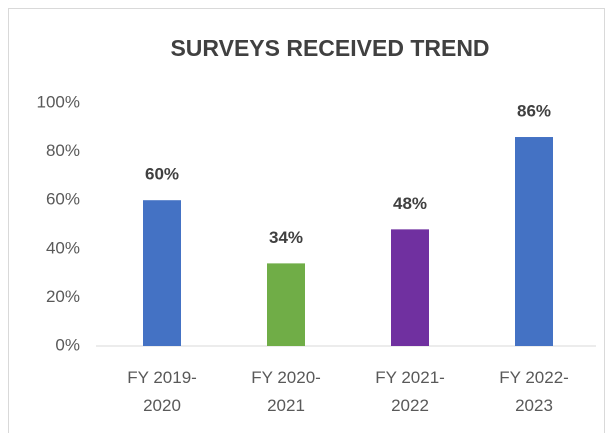 The width and height of the screenshot is (615, 433). What do you see at coordinates (63, 199) in the screenshot?
I see `y-tick-label: 60%` at bounding box center [63, 199].